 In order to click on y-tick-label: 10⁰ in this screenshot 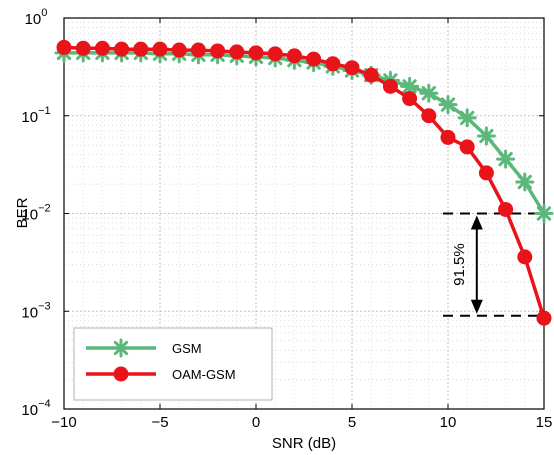, I will do `click(36, 17)`.